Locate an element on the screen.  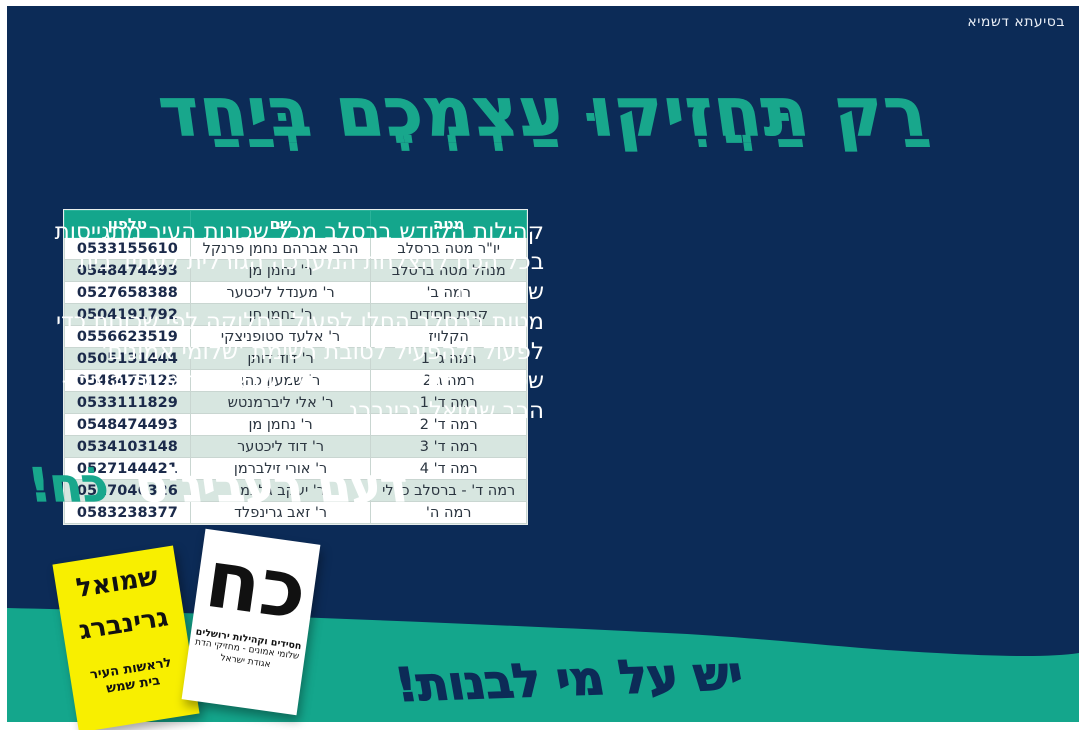
cell-name: ר' אלי ליברמנטש is located at coordinates (280, 402).